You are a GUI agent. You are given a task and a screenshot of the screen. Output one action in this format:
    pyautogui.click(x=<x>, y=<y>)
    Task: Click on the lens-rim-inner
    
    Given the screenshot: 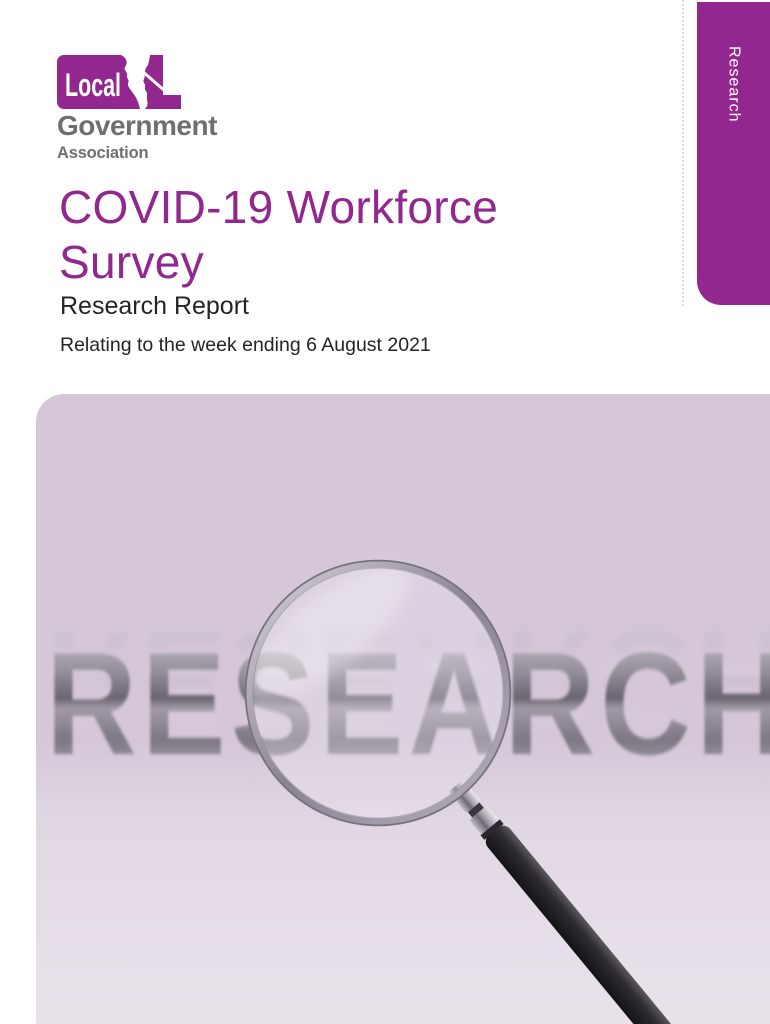 What is the action you would take?
    pyautogui.click(x=378, y=693)
    